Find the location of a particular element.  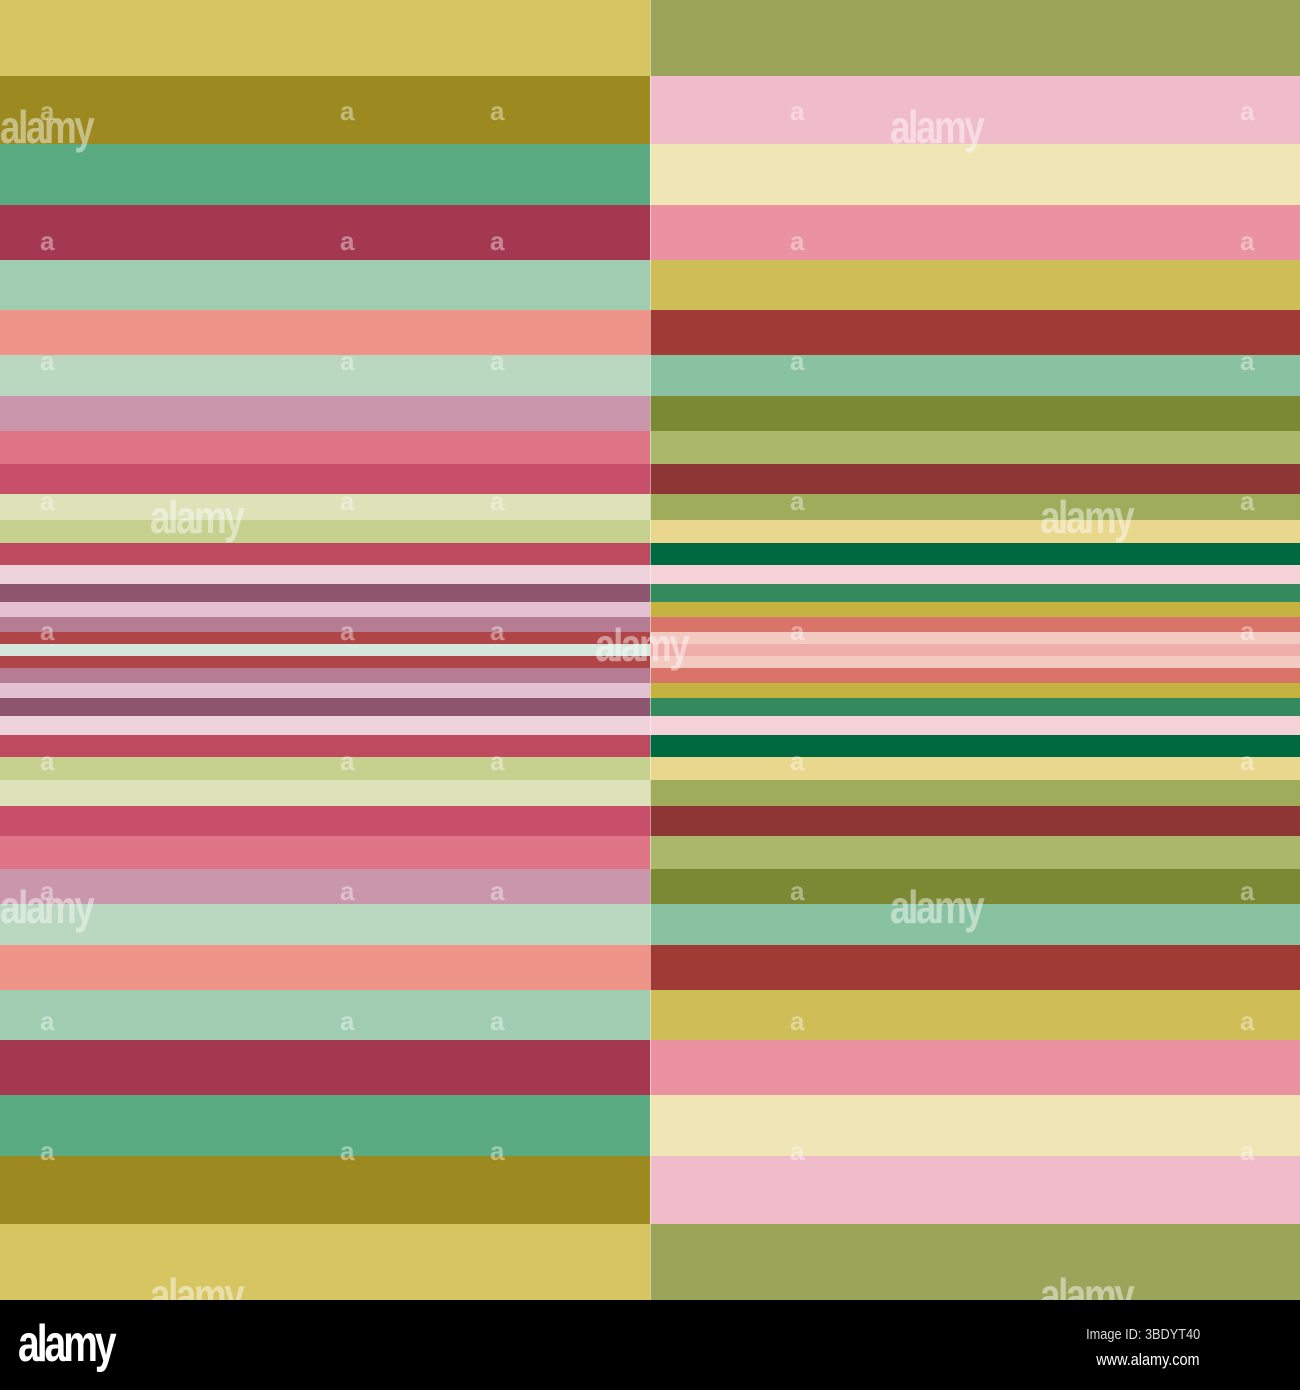

footer-bar: alamy Image ID: 3BDYT40 www.alamy.com is located at coordinates (650, 1345).